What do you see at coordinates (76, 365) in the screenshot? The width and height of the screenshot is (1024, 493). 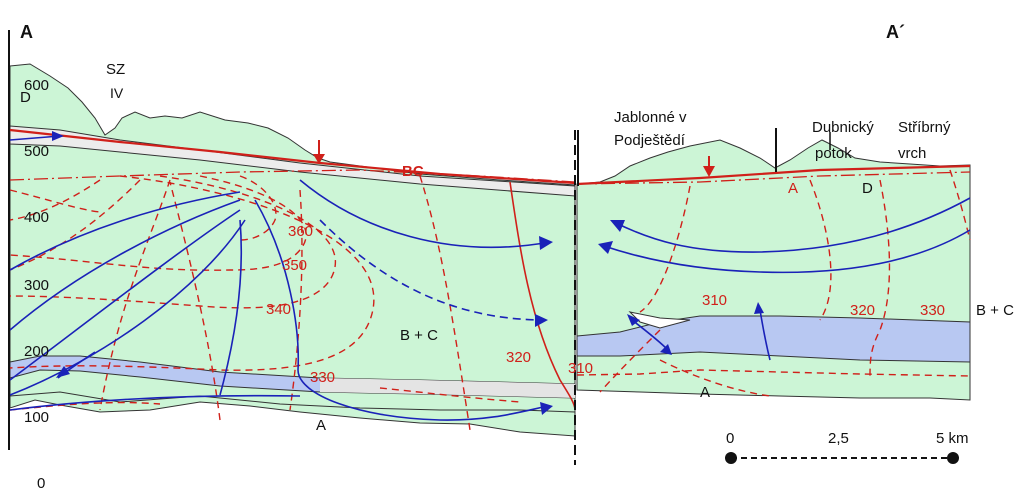 I see `flow-line-bottom-left` at bounding box center [76, 365].